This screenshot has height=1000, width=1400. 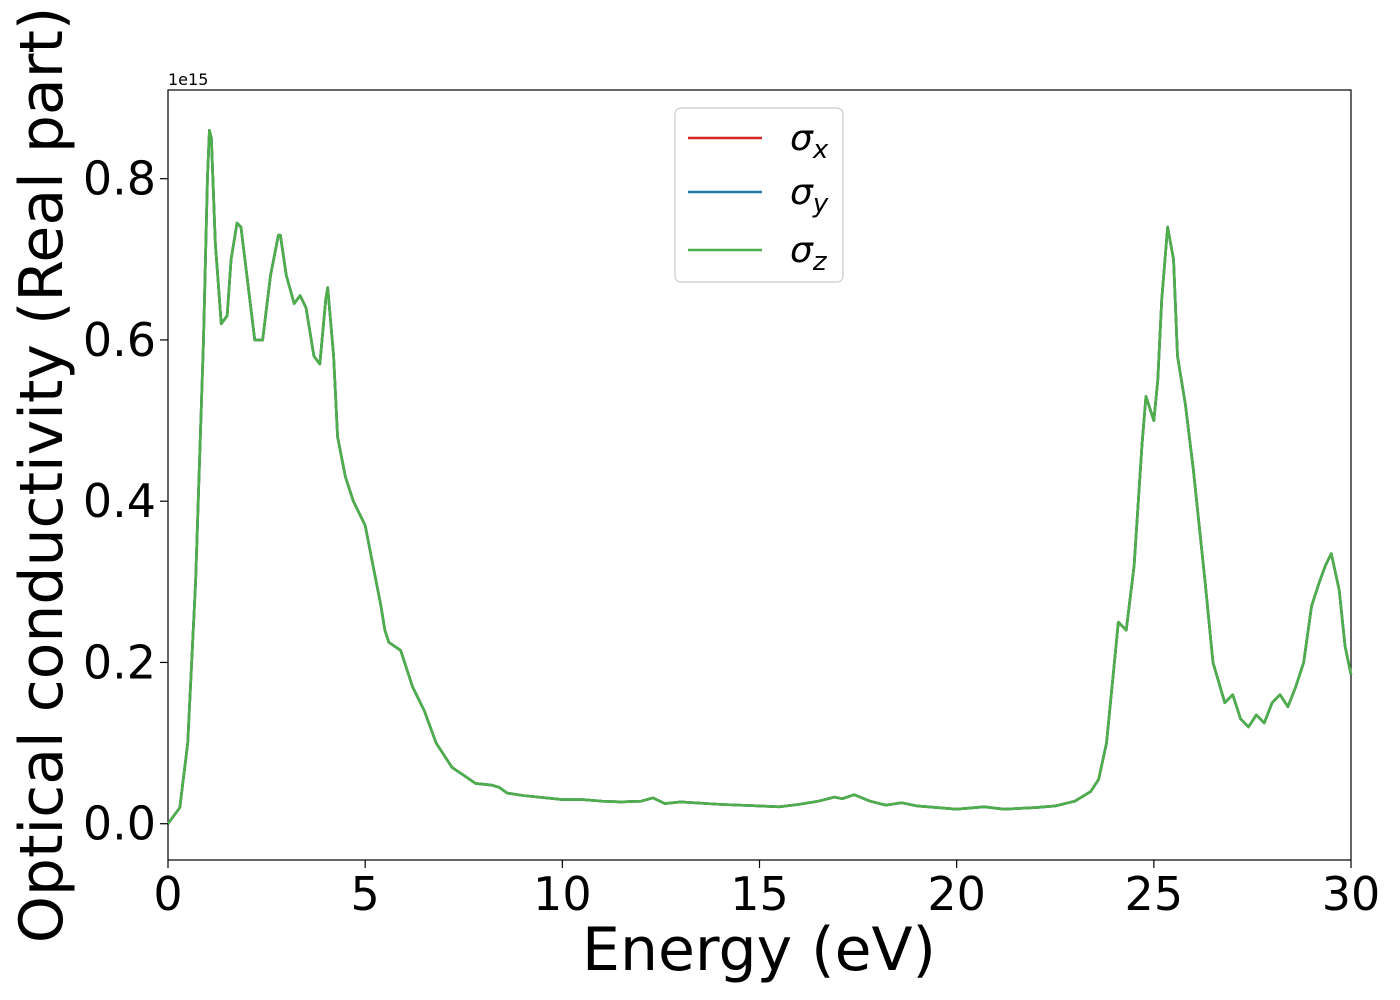 I want to click on legend-label-x: σx, so click(x=809, y=141).